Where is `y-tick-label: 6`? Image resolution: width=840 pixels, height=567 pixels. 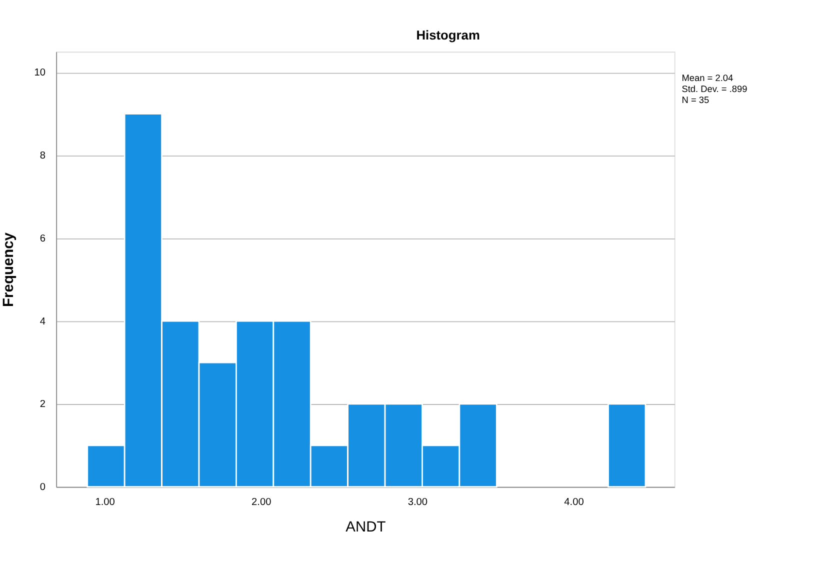 y-tick-label: 6 is located at coordinates (43, 238).